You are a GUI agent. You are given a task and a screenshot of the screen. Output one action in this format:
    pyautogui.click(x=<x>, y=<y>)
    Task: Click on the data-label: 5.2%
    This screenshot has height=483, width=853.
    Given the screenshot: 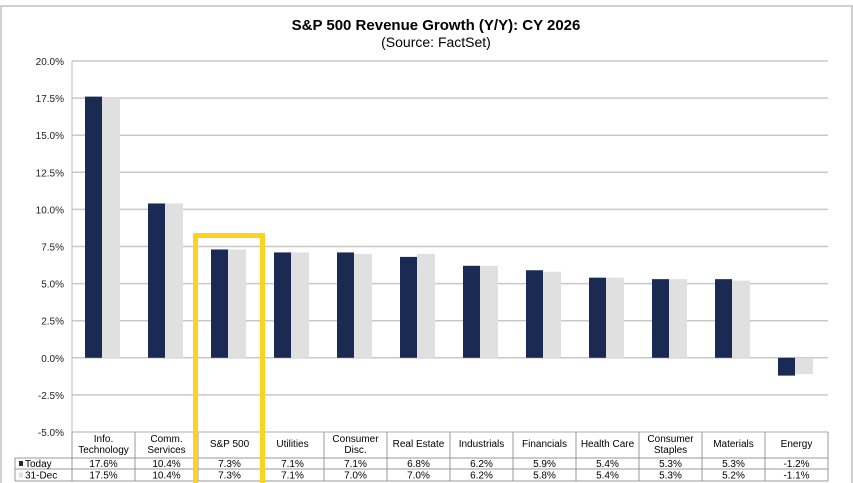 What is the action you would take?
    pyautogui.click(x=733, y=476)
    